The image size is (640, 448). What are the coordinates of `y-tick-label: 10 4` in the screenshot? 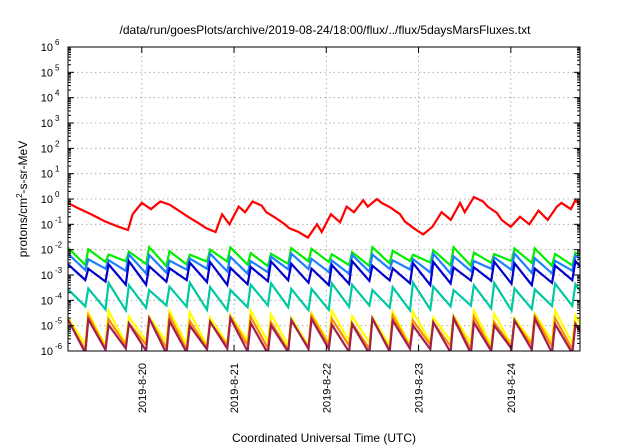 It's located at (50, 97).